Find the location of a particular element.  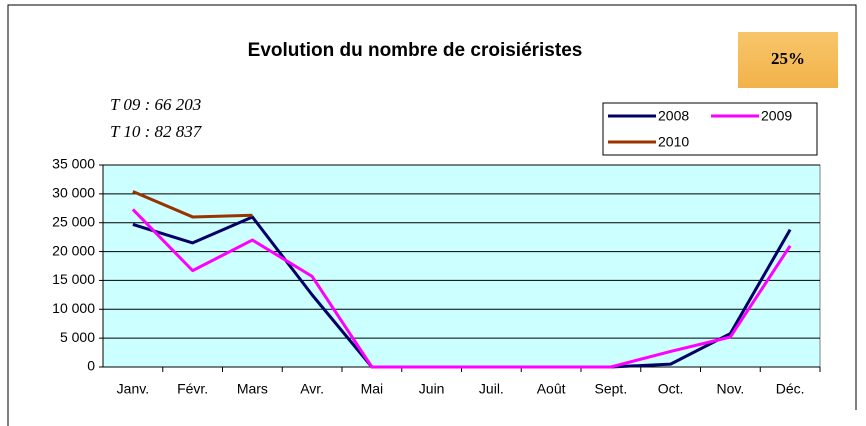

legend-label: 2009 is located at coordinates (776, 116).